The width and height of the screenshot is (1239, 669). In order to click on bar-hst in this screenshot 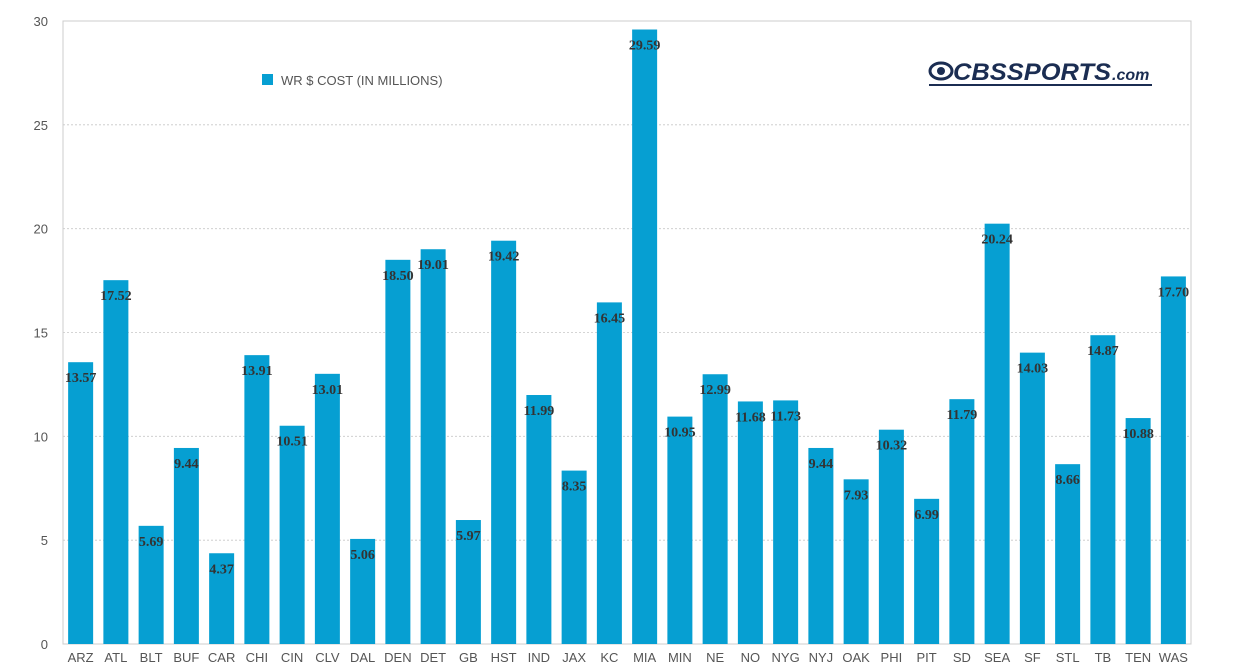, I will do `click(504, 442)`.